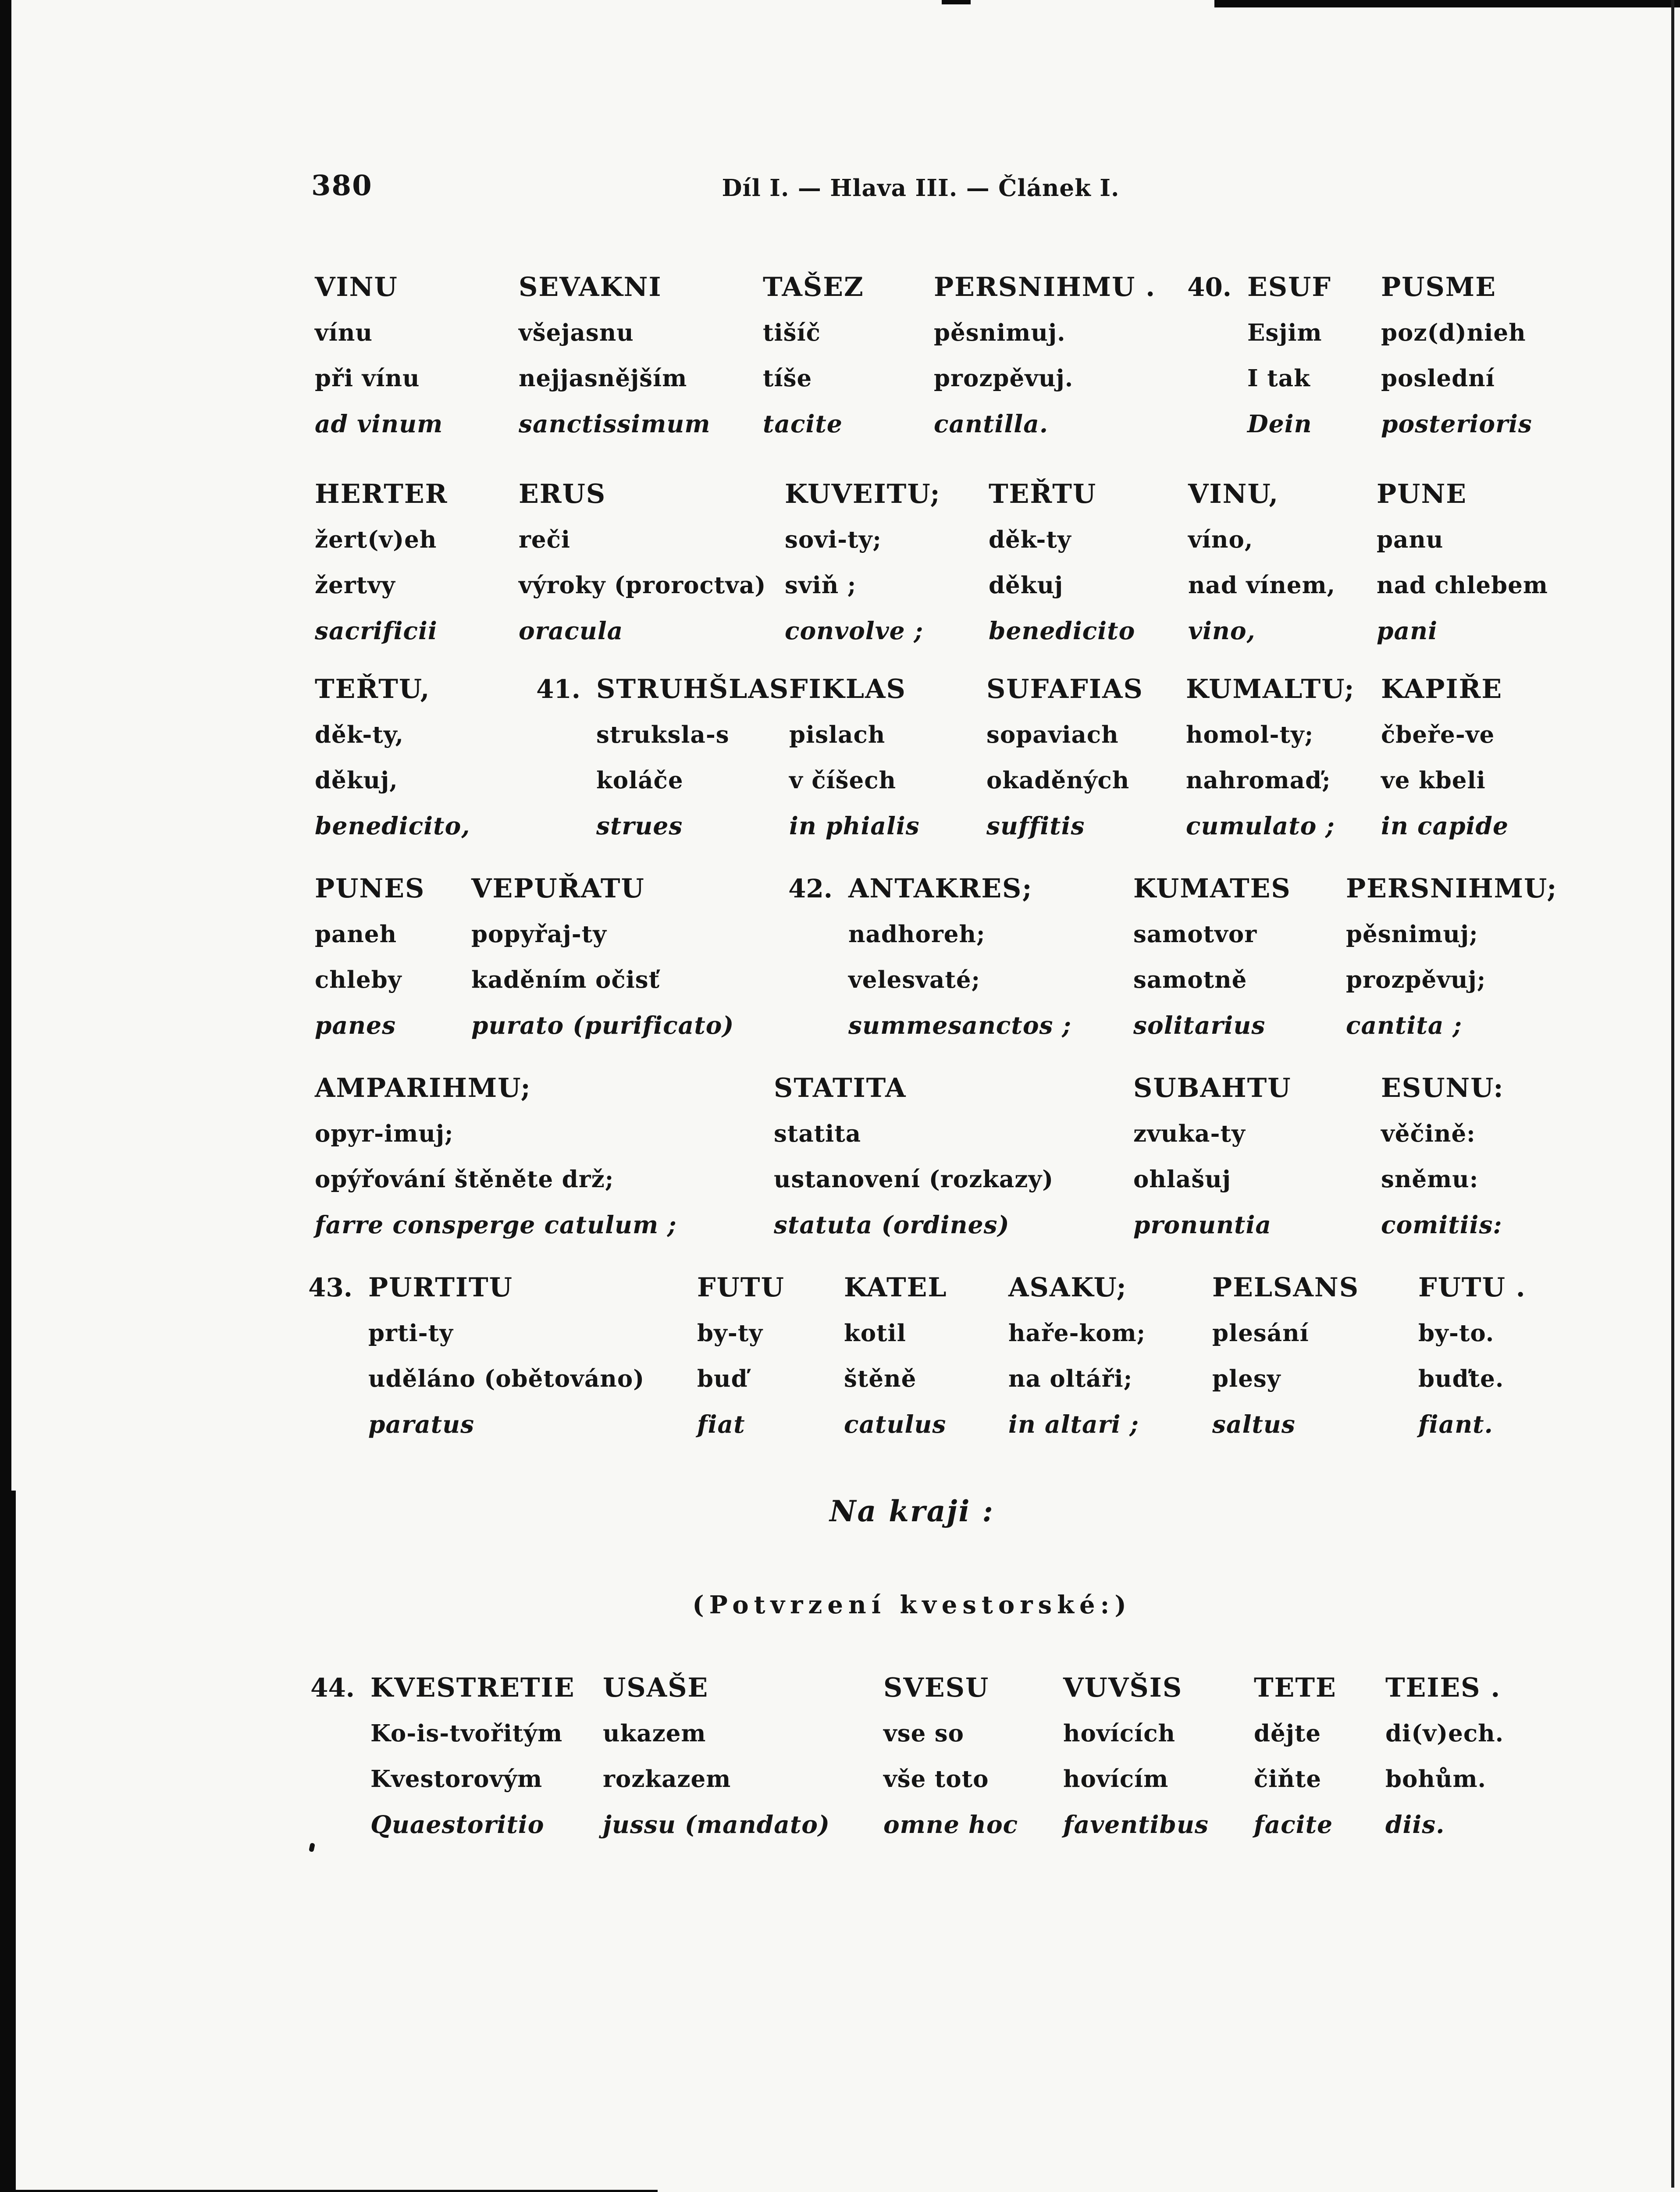  I want to click on latin-gloss: saltus, so click(1254, 1424).